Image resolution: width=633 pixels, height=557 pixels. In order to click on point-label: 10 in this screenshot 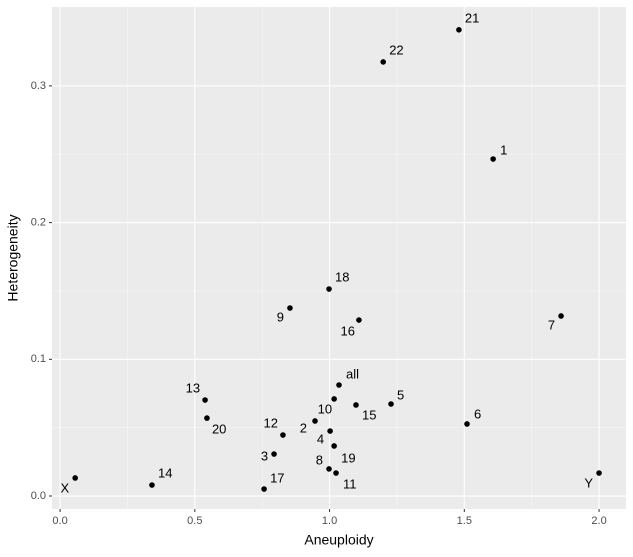, I will do `click(325, 408)`.